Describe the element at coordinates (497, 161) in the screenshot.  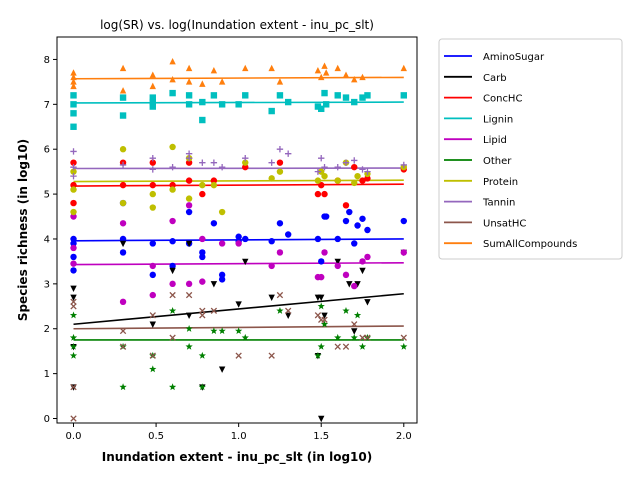
I see `legend-label: Other` at that location.